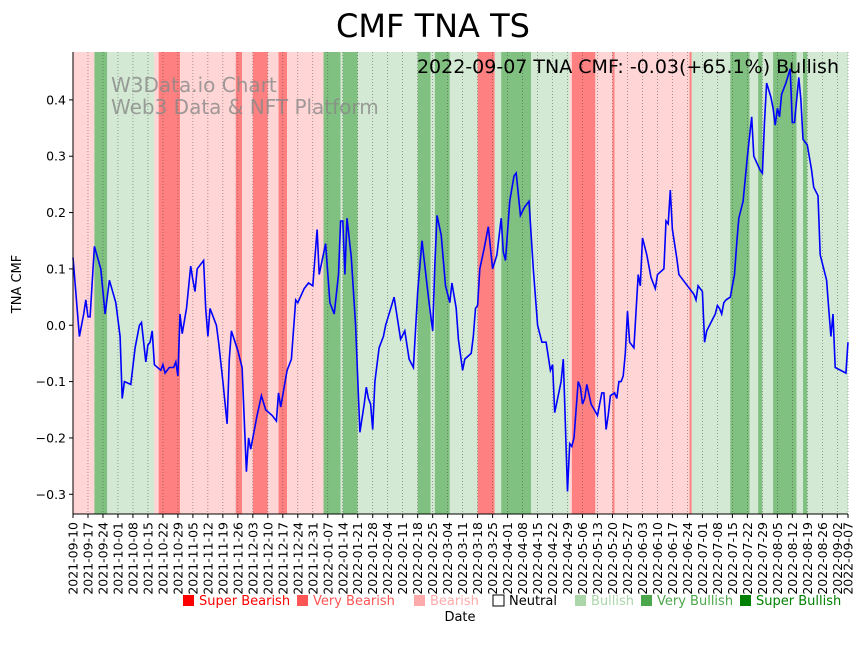 This screenshot has height=646, width=867. What do you see at coordinates (848, 558) in the screenshot?
I see `x-tick-label: 2022-09-07` at bounding box center [848, 558].